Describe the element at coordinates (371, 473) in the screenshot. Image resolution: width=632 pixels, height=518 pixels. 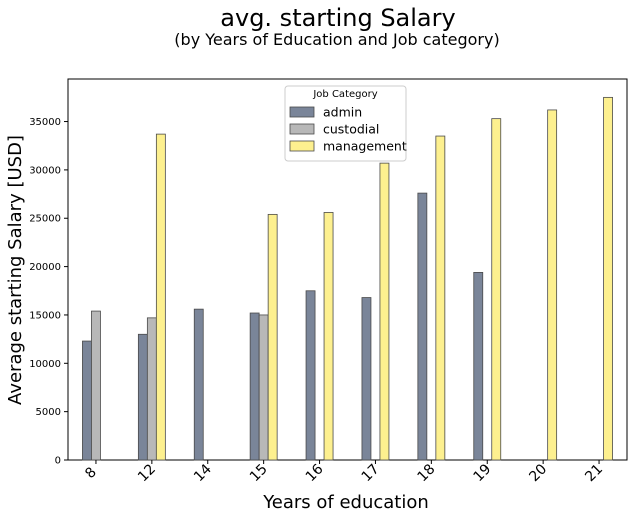
I see `x-tick-label: 17` at that location.